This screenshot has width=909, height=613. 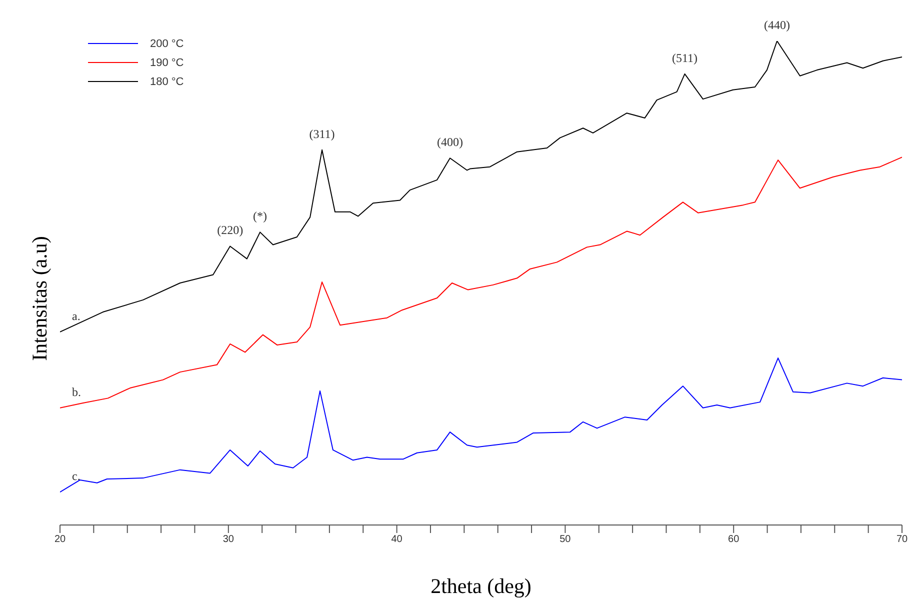 I want to click on legend-label: 190 °C, so click(x=167, y=62).